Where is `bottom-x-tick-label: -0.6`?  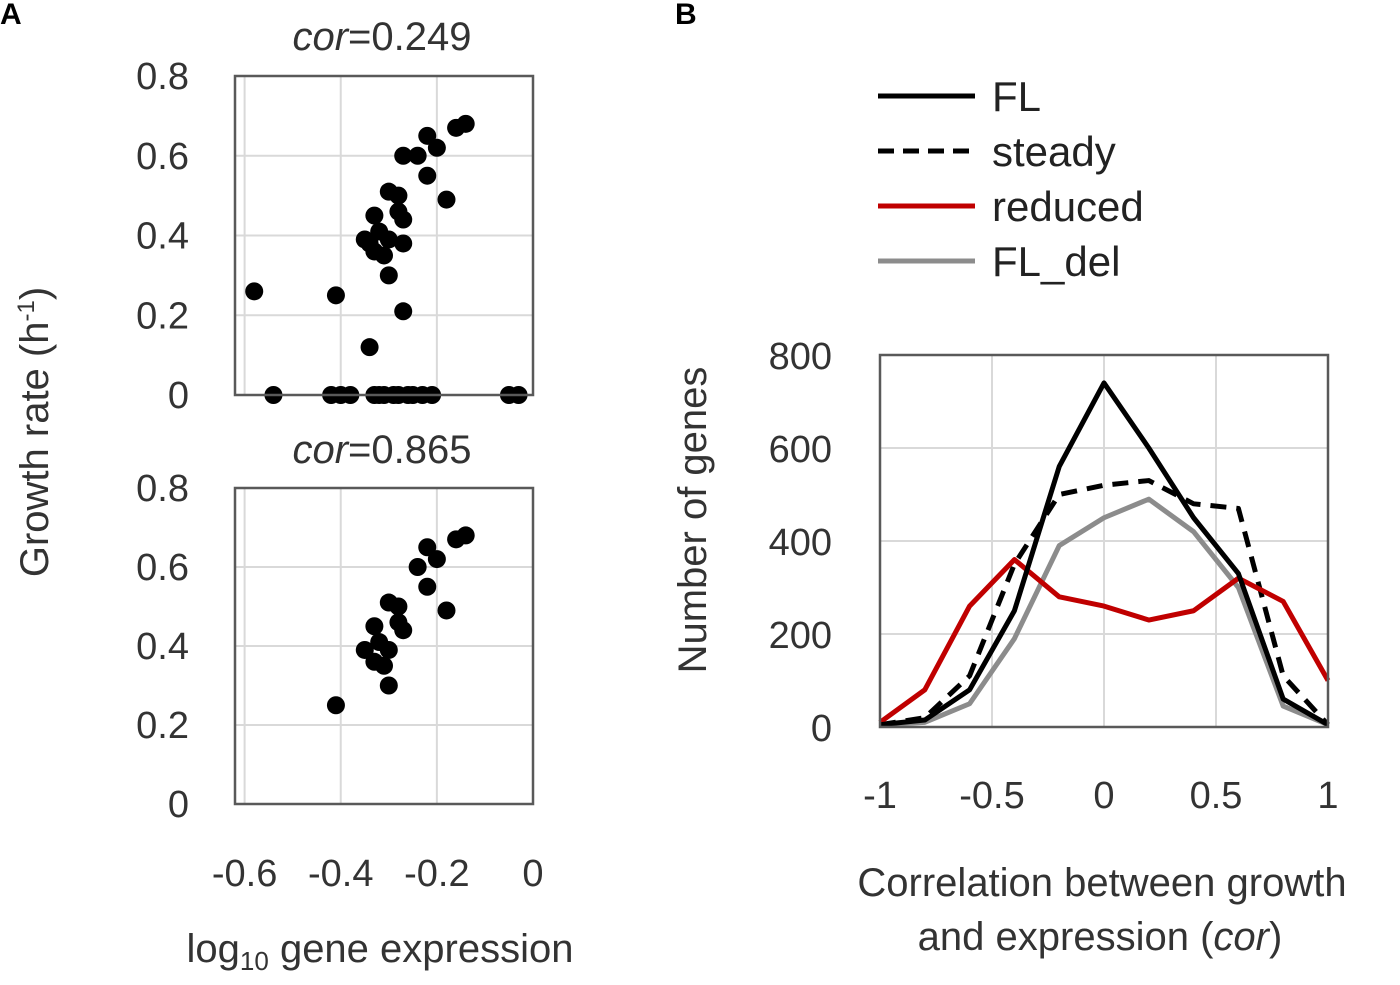
bottom-x-tick-label: -0.6 is located at coordinates (244, 874).